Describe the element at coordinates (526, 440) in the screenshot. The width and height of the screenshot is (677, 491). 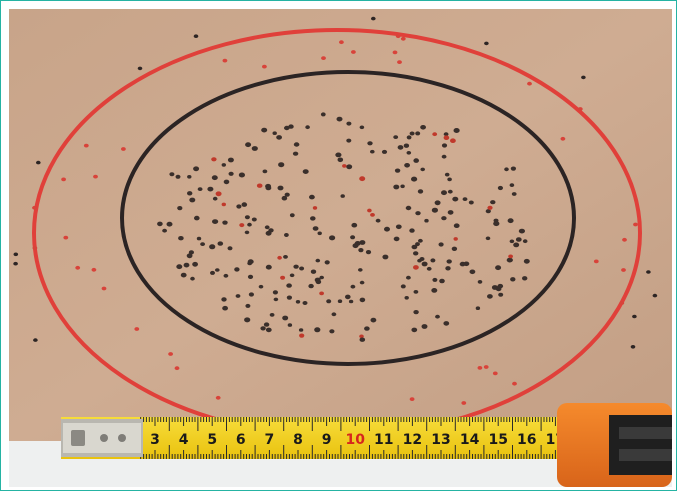
I see `tape-number: 16` at that location.